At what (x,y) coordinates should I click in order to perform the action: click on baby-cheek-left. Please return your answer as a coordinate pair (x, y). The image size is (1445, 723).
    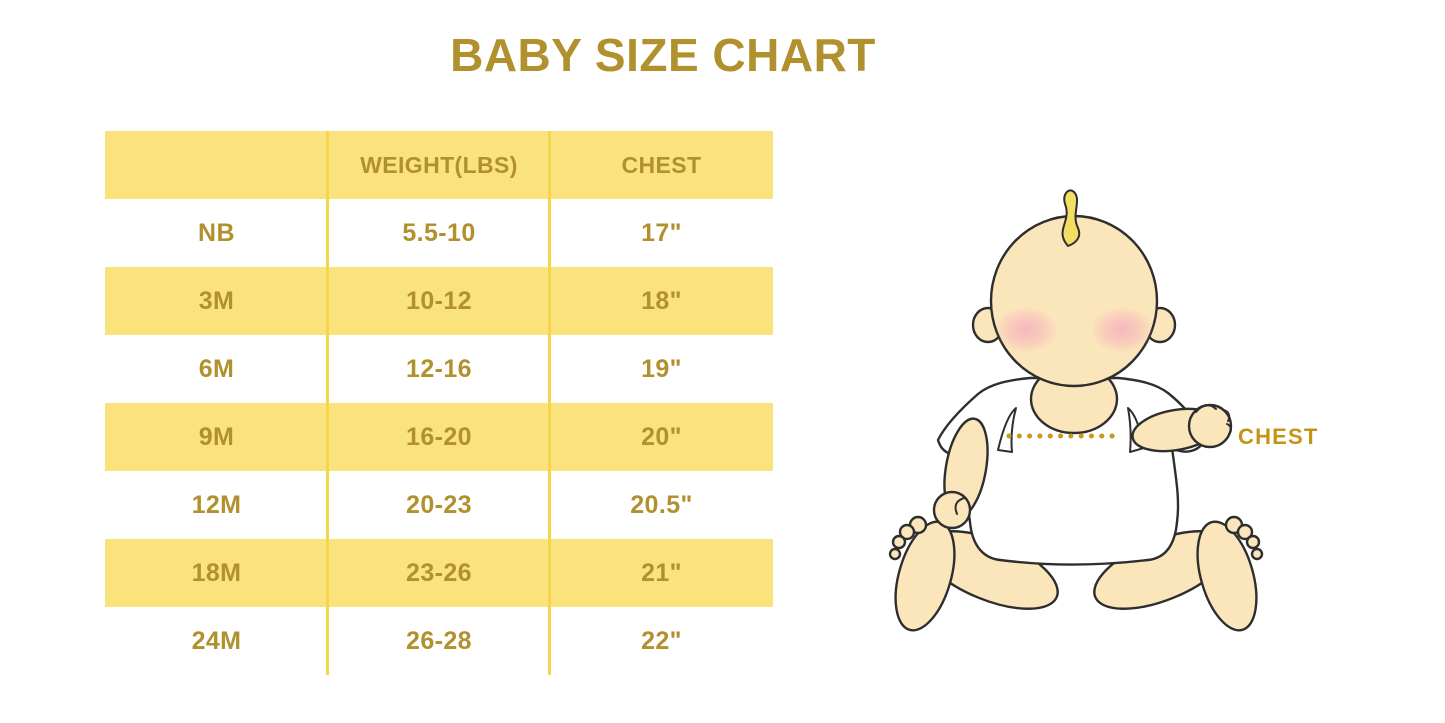
    Looking at the image, I should click on (1026, 330).